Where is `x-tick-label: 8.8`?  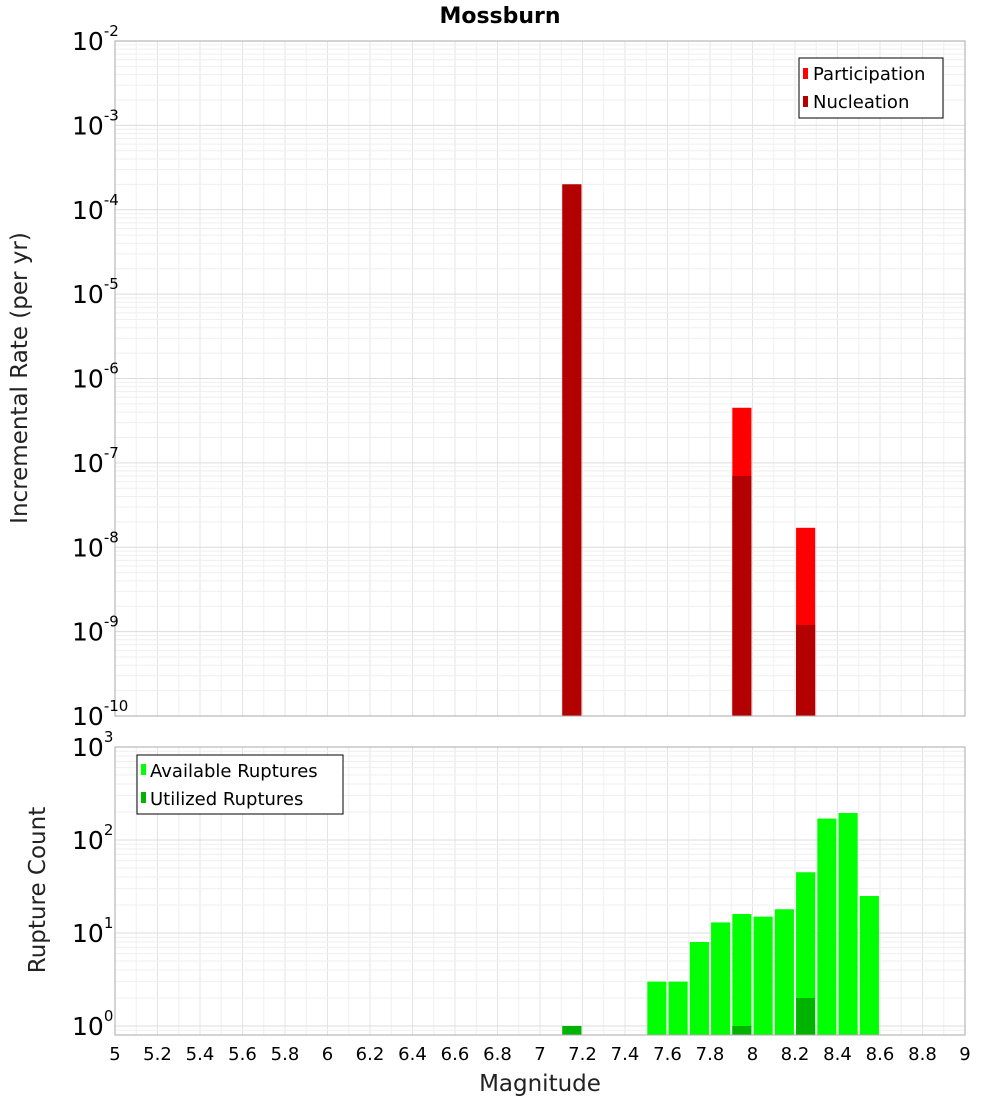 x-tick-label: 8.8 is located at coordinates (922, 1054).